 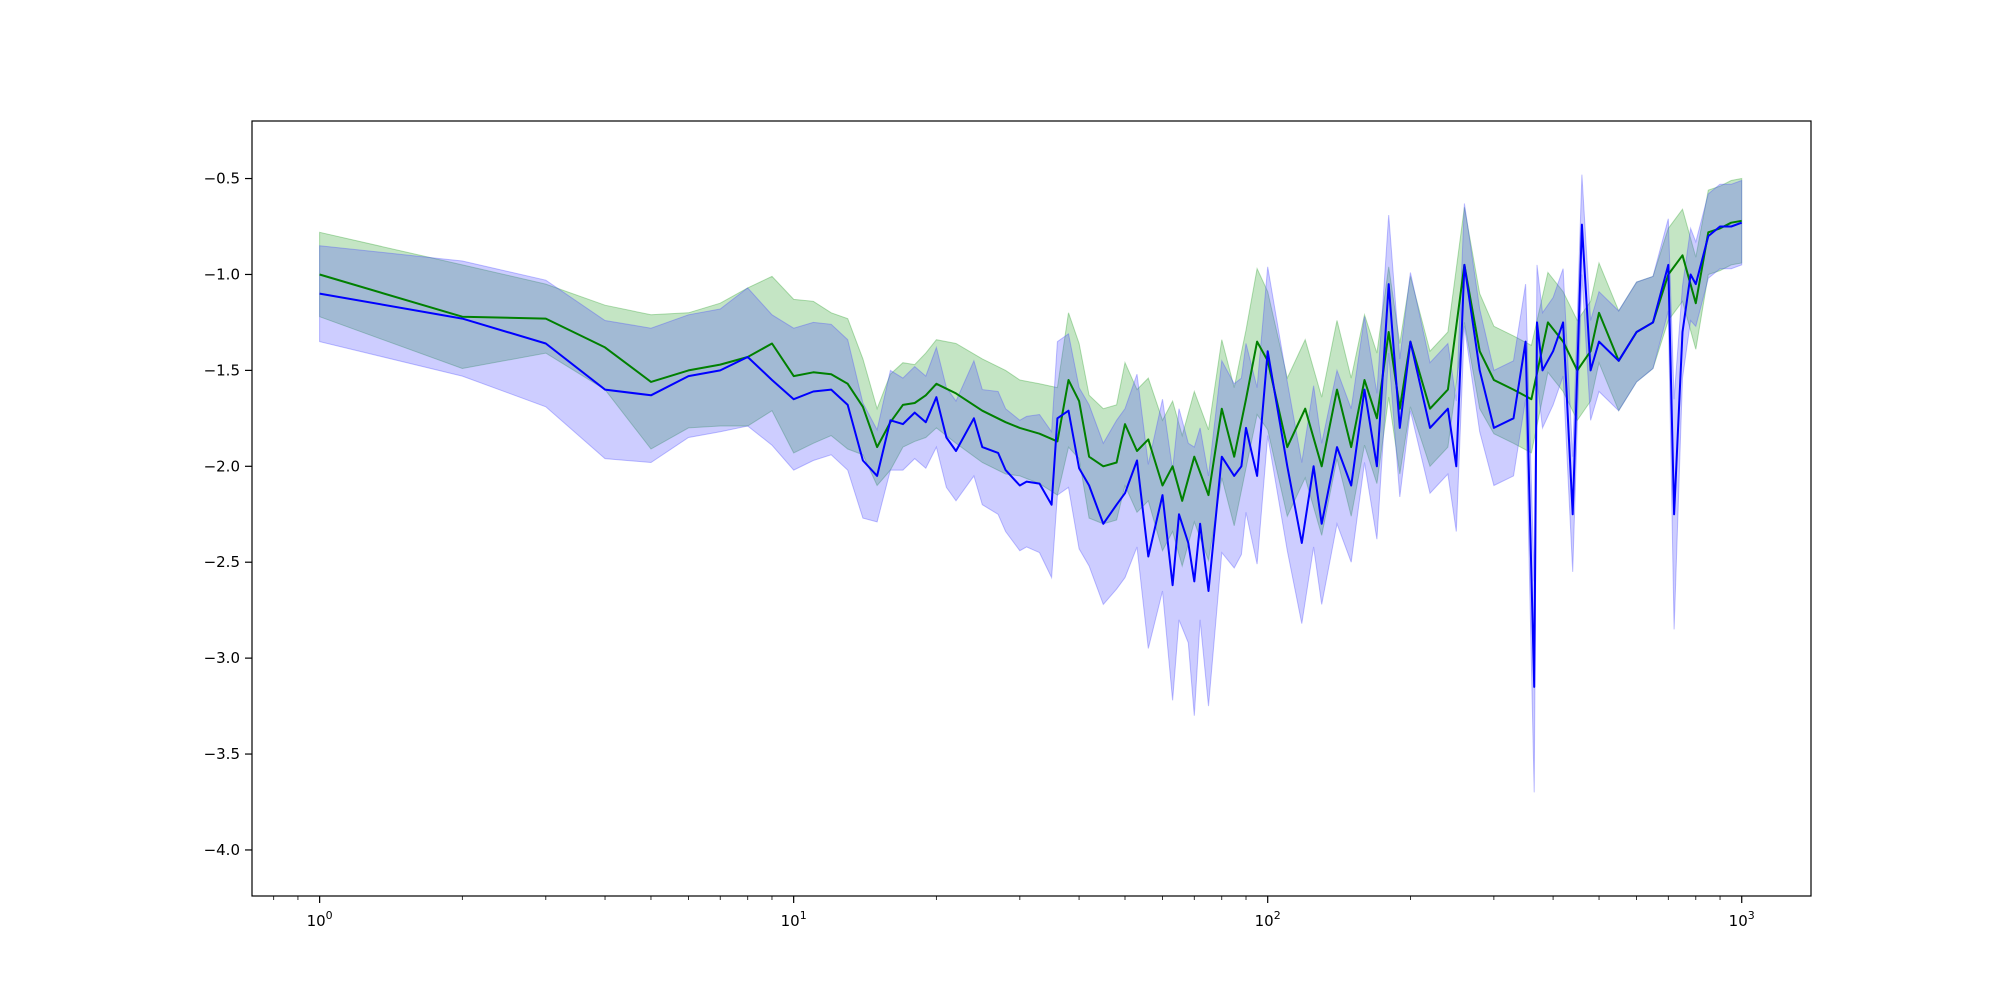 I want to click on y-tick-label: −3.5, so click(x=222, y=754).